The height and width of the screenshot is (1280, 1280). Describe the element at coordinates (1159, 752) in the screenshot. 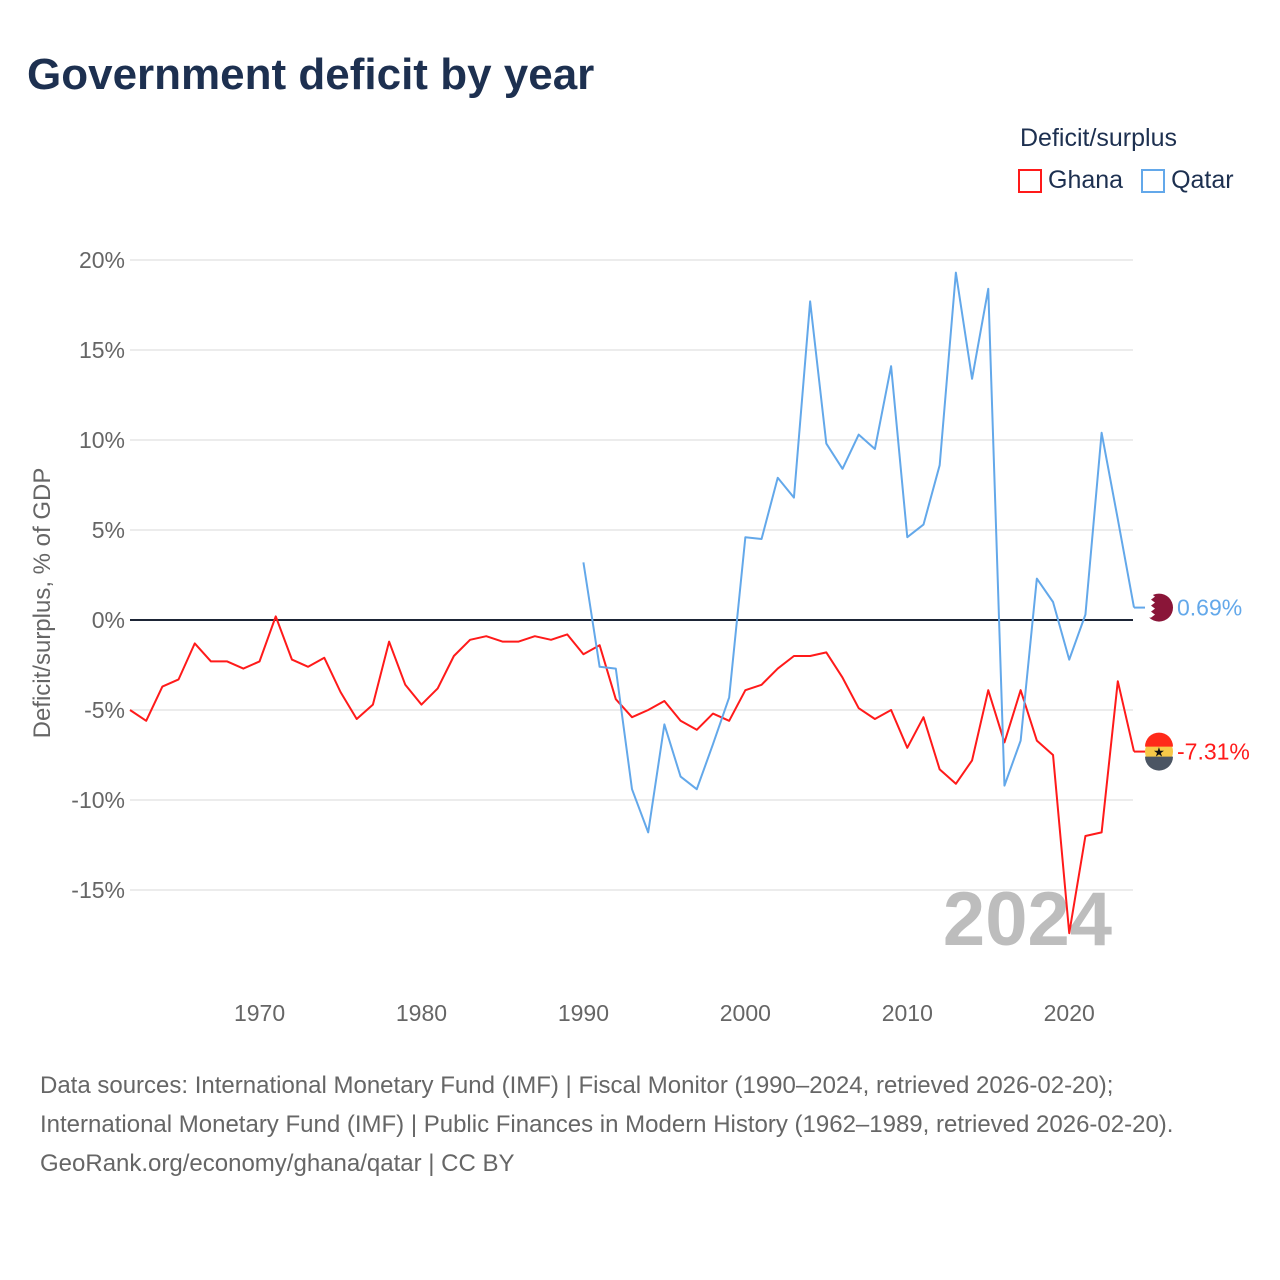

I see `ghana-flag-star: ★` at that location.